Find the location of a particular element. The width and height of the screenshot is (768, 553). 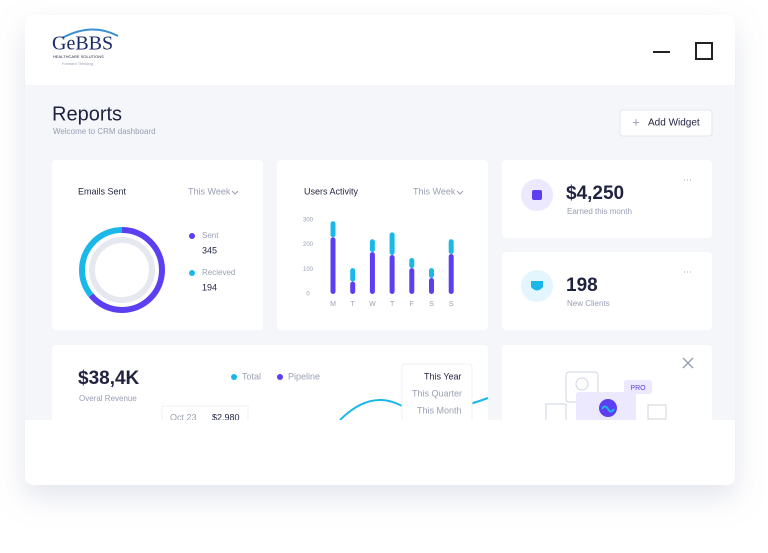

card-title: Users Activity is located at coordinates (331, 191).